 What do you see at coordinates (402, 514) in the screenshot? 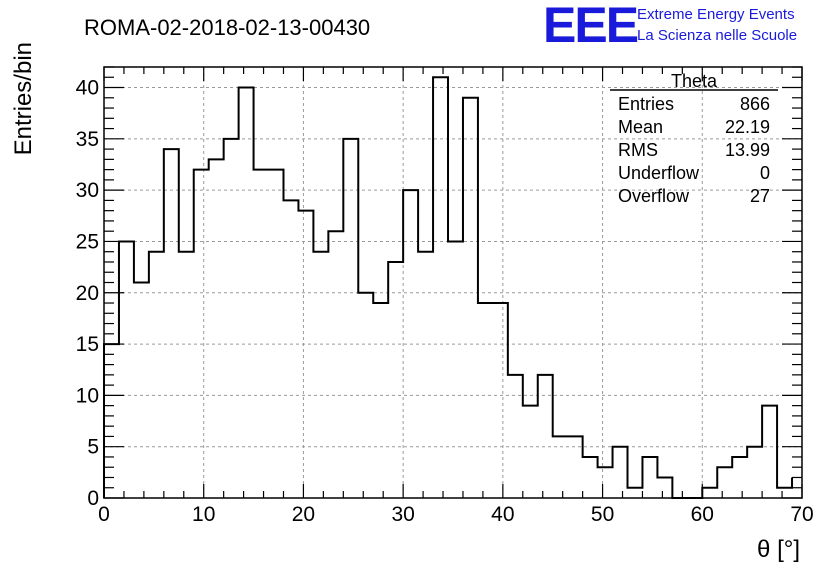
I see `x-tick-label: 30` at bounding box center [402, 514].